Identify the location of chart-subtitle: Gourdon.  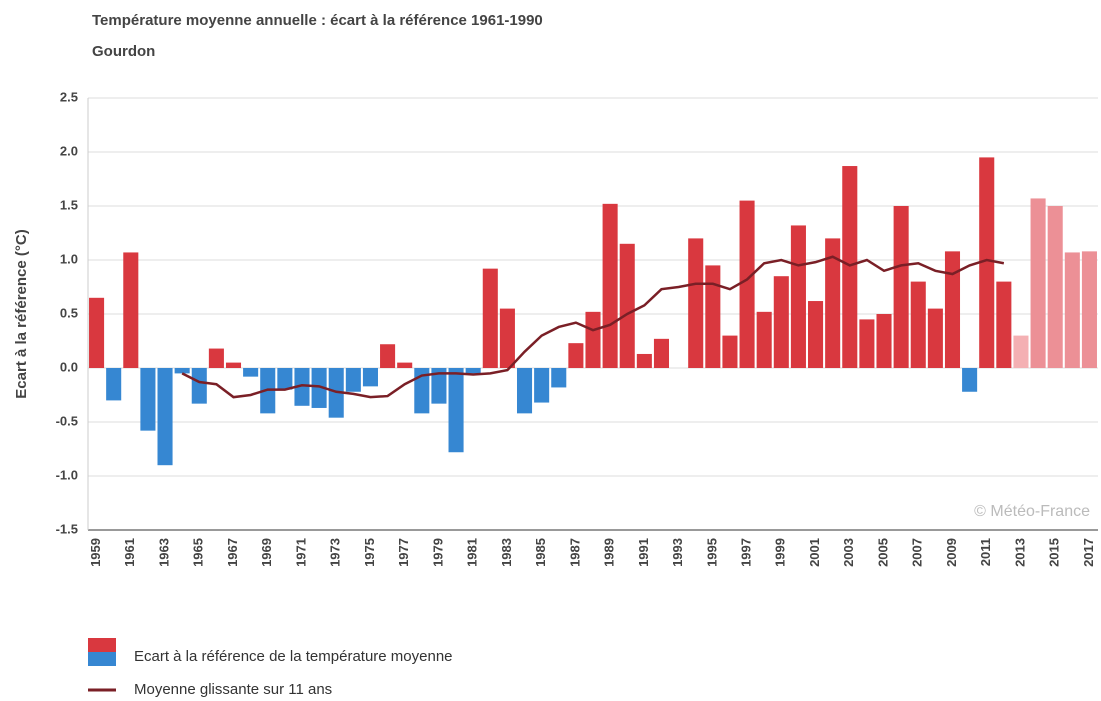
(123, 51).